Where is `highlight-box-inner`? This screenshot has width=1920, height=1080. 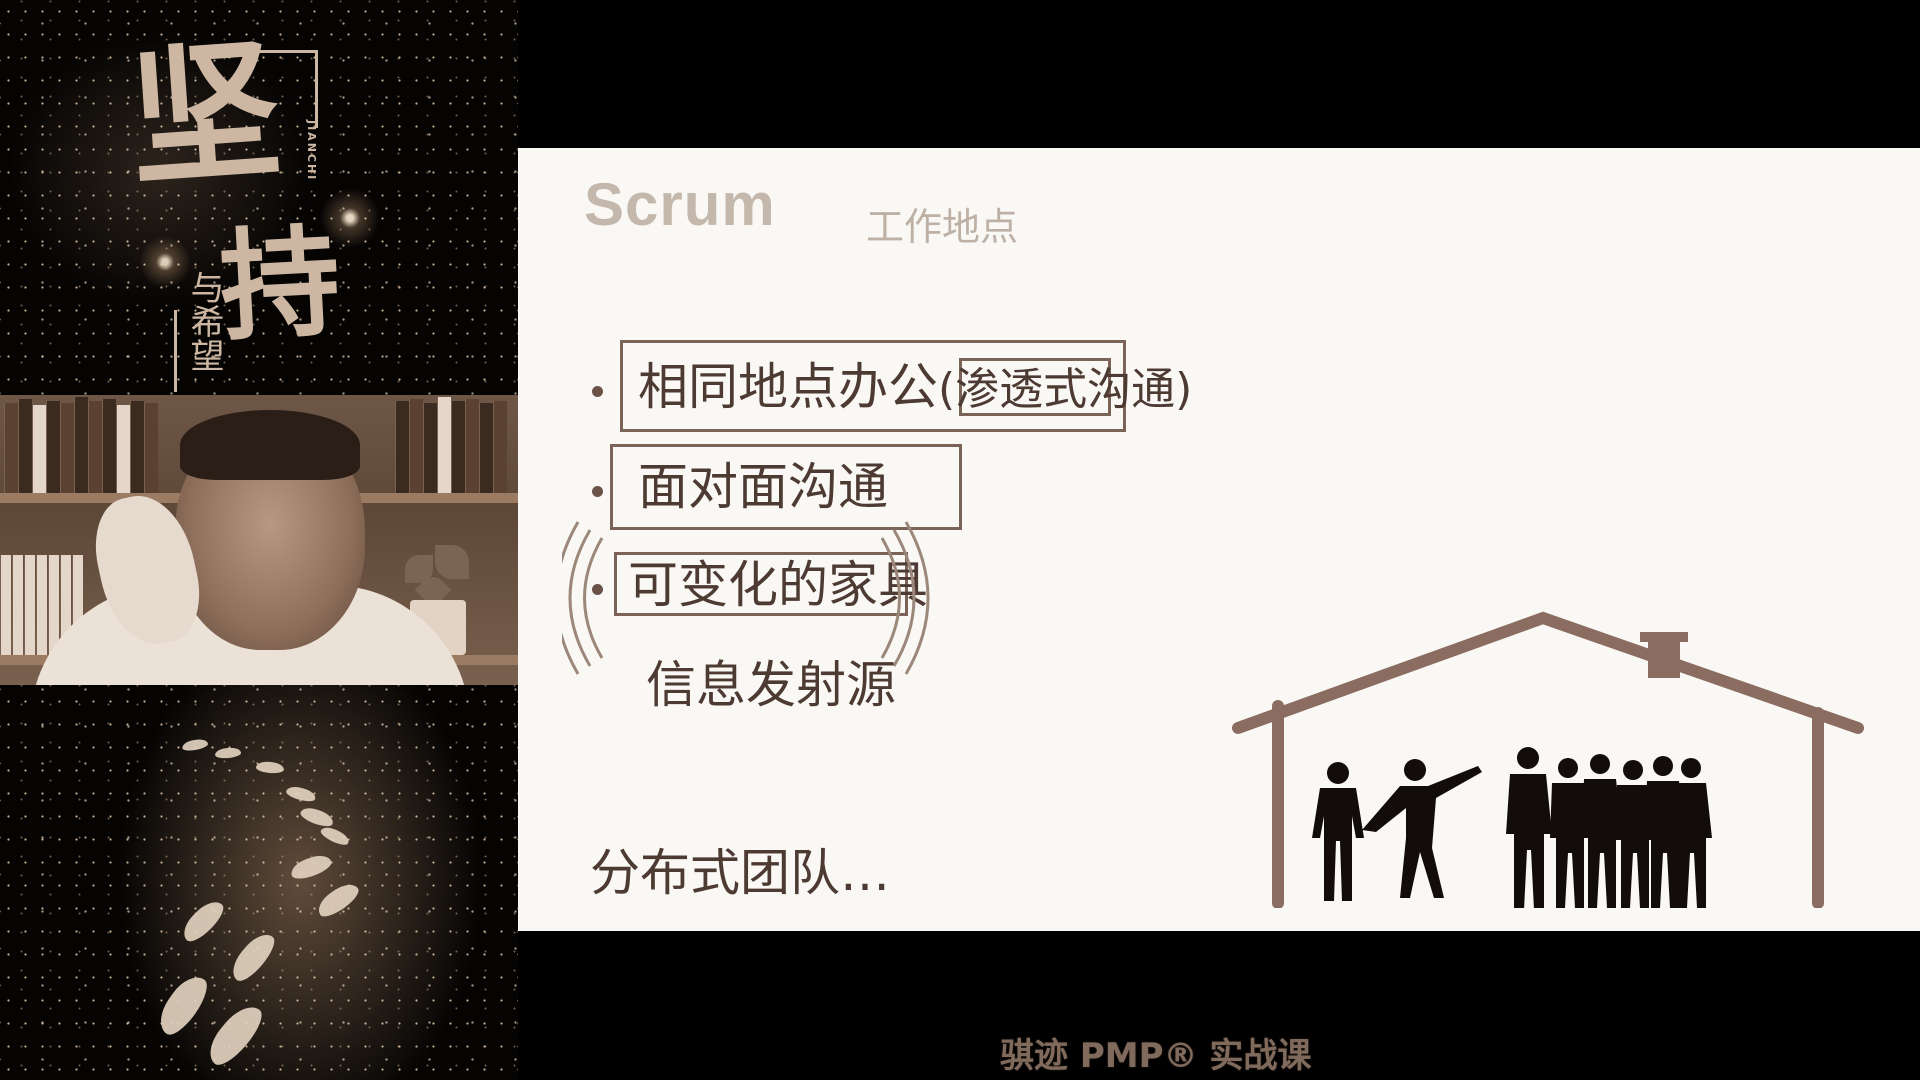
highlight-box-inner is located at coordinates (1035, 387).